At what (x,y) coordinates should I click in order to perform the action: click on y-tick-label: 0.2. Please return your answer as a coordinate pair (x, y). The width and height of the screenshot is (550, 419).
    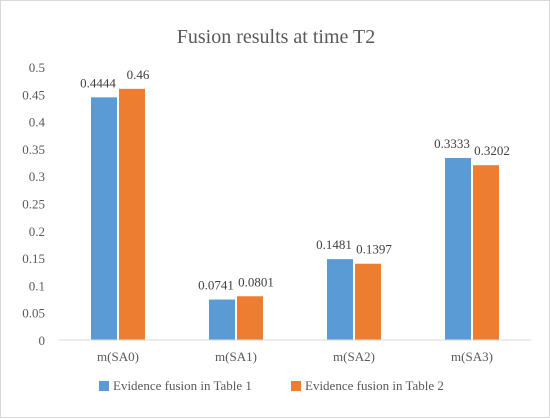
    Looking at the image, I should click on (37, 231).